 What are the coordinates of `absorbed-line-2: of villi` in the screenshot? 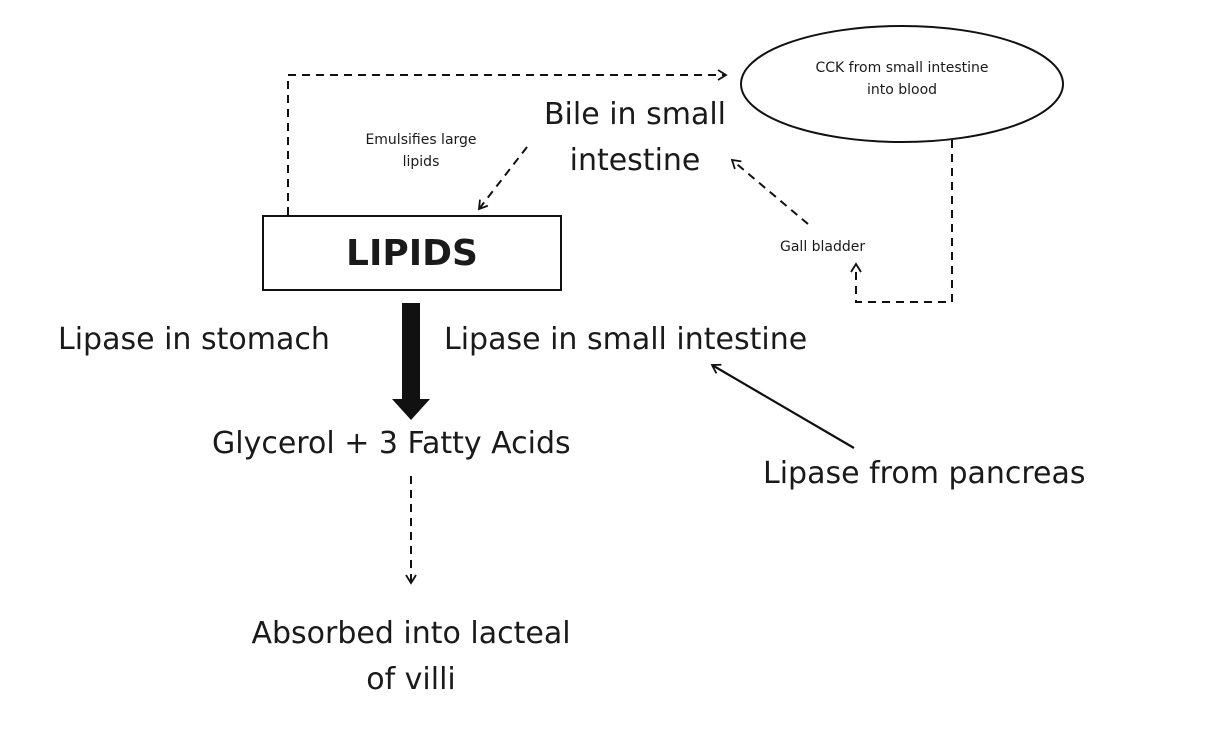 It's located at (411, 679).